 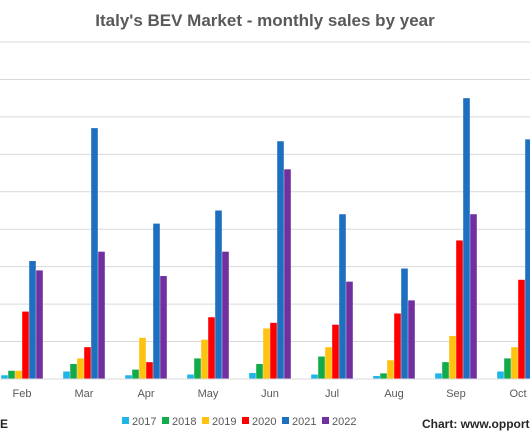 I want to click on legend-label-2022: 2022, so click(x=344, y=422).